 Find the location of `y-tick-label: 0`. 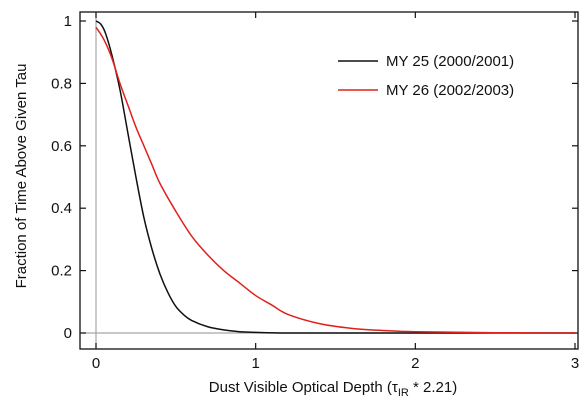

y-tick-label: 0 is located at coordinates (68, 333).